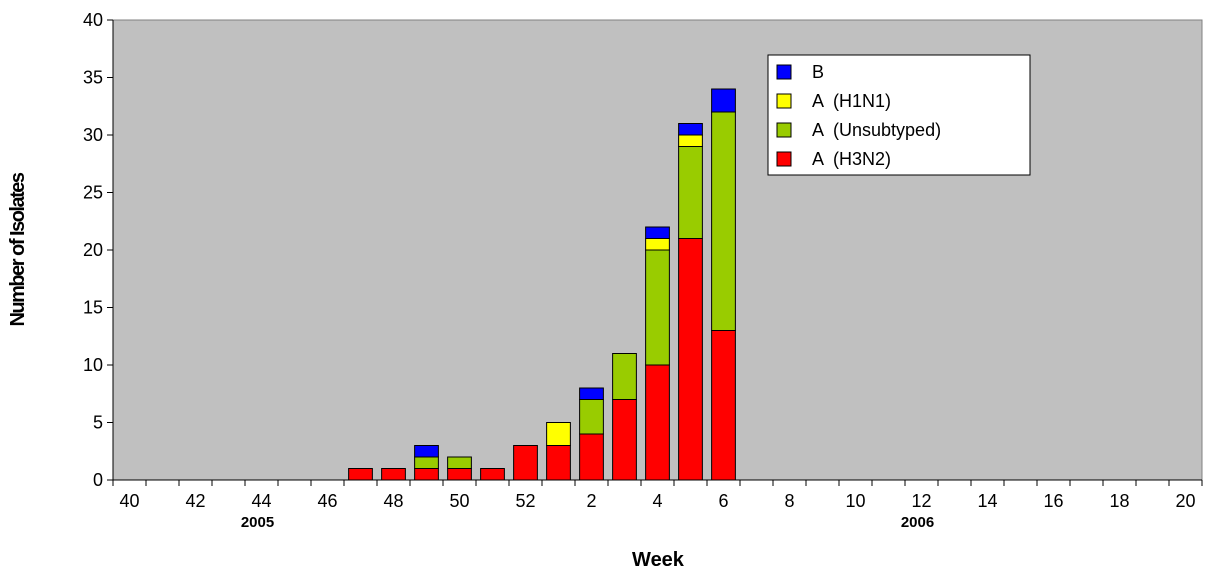 The width and height of the screenshot is (1209, 580). What do you see at coordinates (855, 501) in the screenshot?
I see `x-tick-label: 10` at bounding box center [855, 501].